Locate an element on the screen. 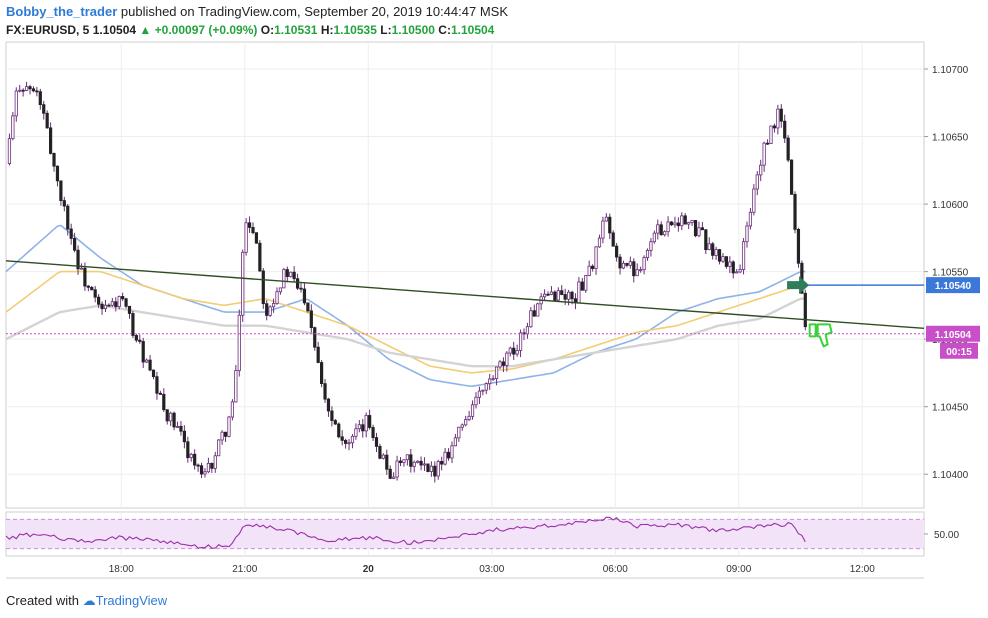  rsi-panel is located at coordinates (464, 533).